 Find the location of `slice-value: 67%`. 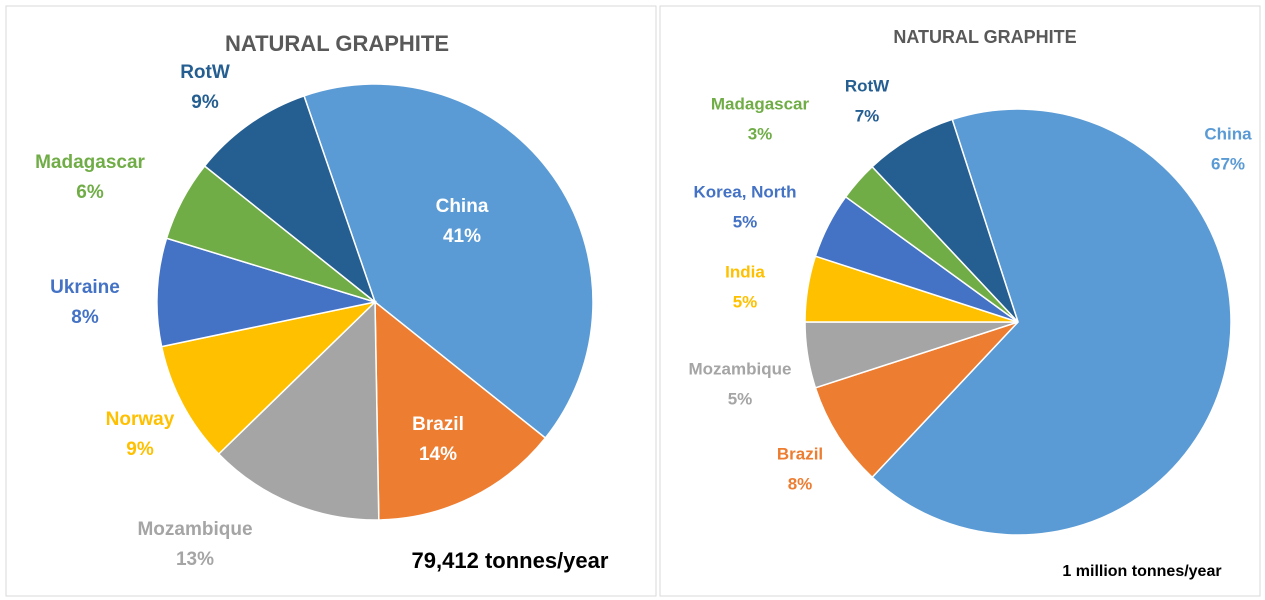

slice-value: 67% is located at coordinates (1228, 163).